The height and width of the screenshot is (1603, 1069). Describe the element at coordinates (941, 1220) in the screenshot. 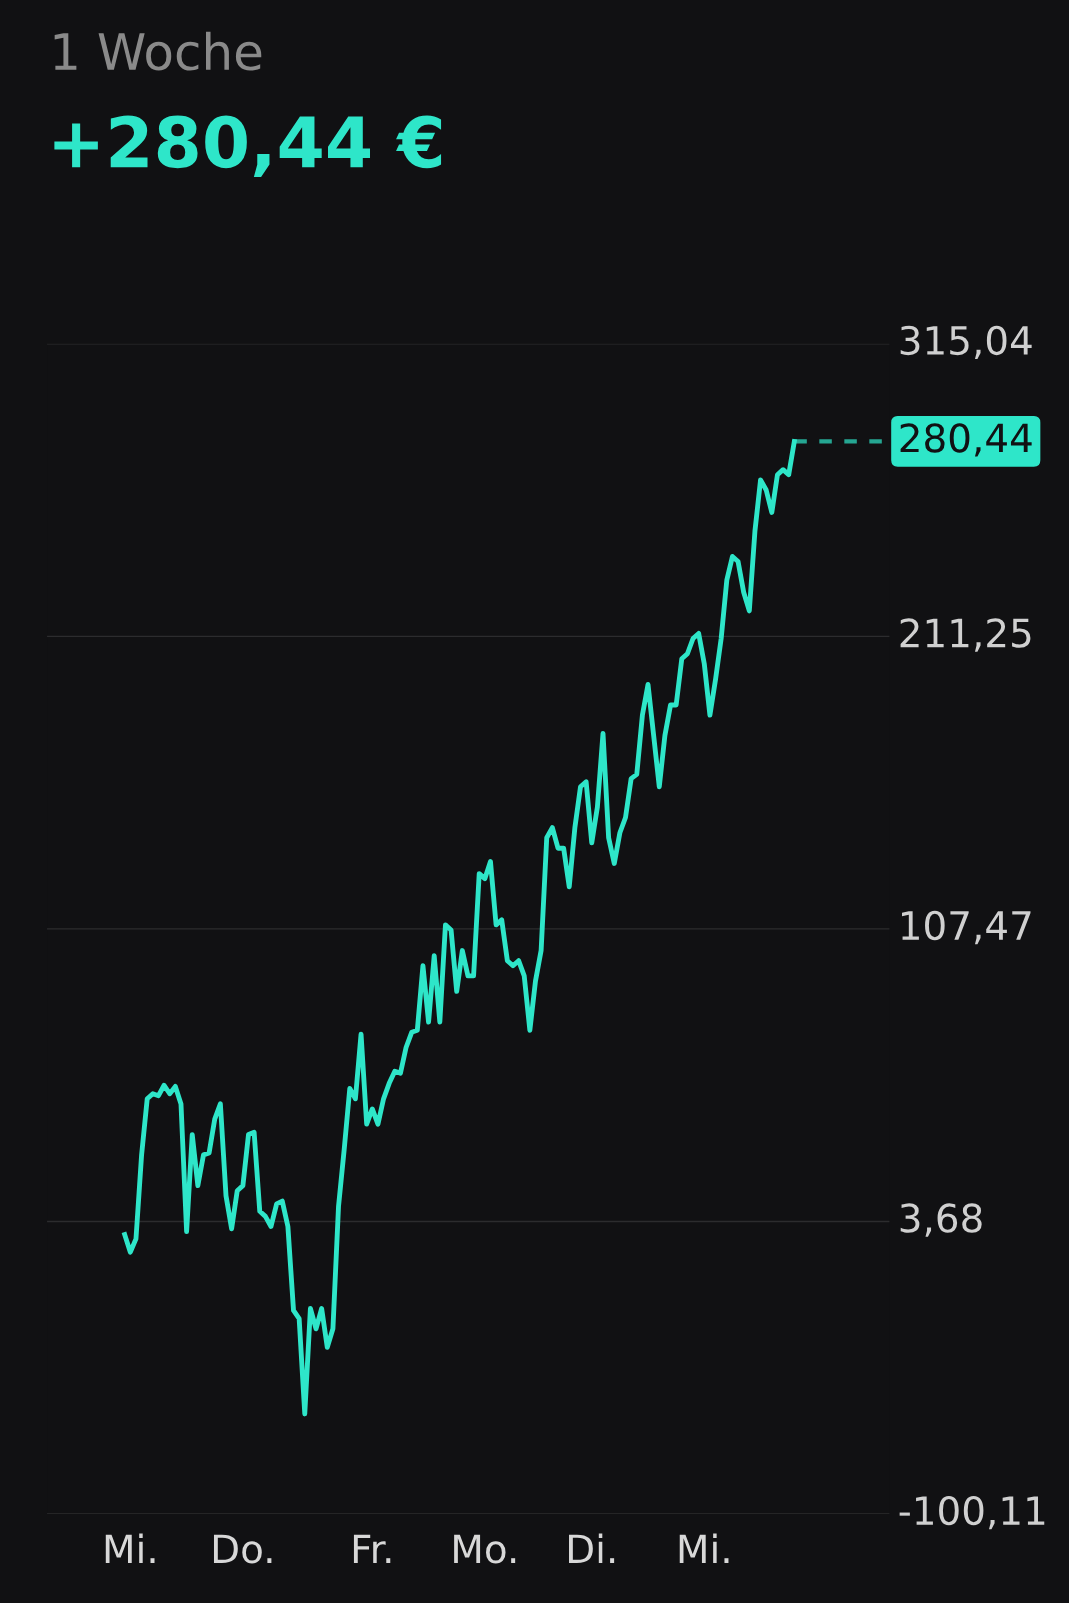

I see `y-tick-label: 3,68` at that location.